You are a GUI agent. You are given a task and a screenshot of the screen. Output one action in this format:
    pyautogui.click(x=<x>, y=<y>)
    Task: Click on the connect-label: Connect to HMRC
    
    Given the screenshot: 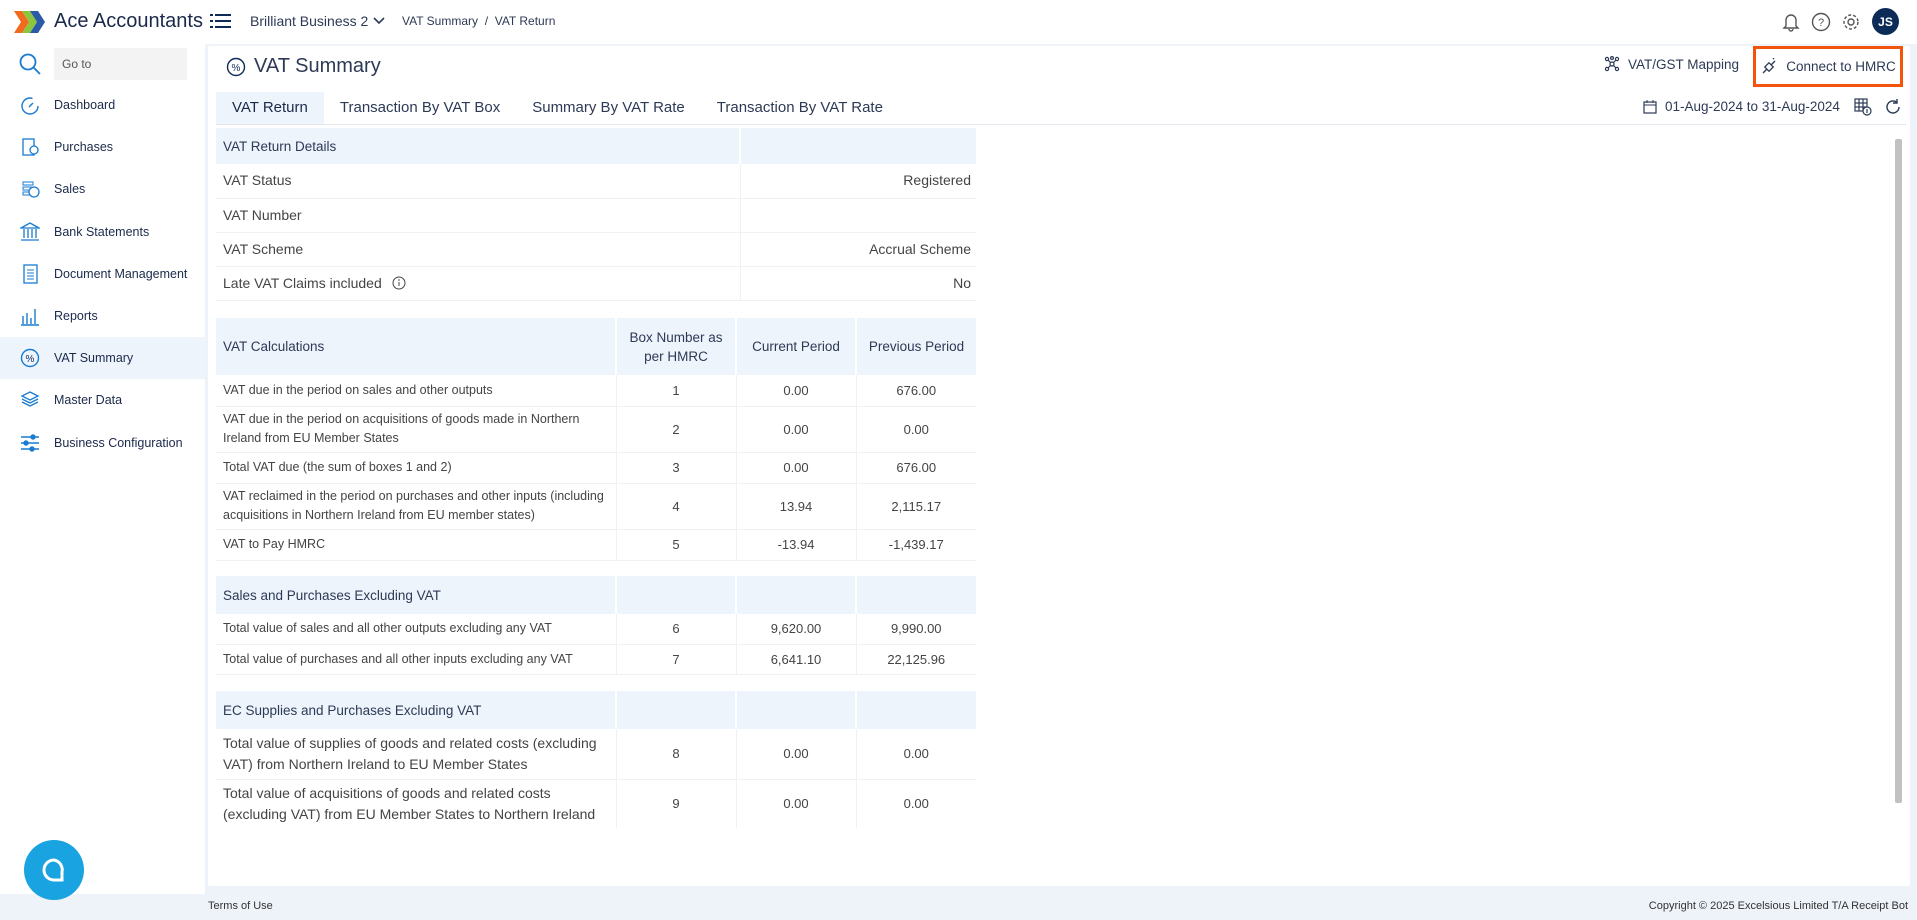 What is the action you would take?
    pyautogui.click(x=1841, y=66)
    